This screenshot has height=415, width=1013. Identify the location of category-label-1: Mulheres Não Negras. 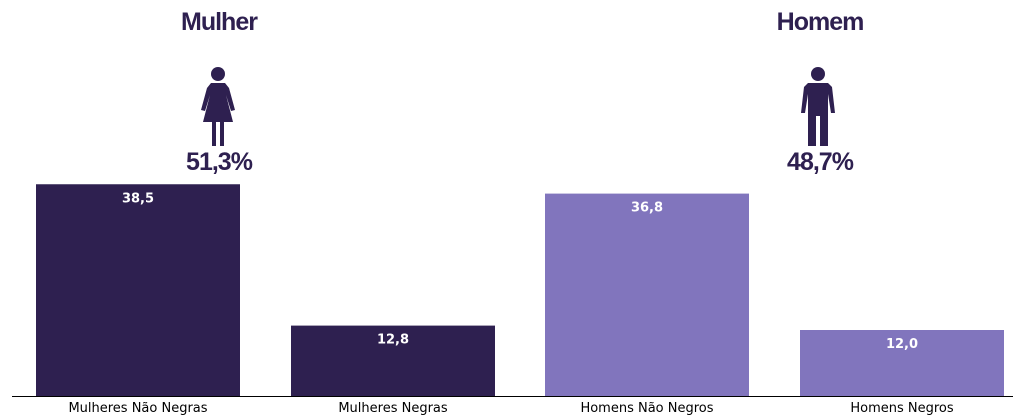
(137, 408).